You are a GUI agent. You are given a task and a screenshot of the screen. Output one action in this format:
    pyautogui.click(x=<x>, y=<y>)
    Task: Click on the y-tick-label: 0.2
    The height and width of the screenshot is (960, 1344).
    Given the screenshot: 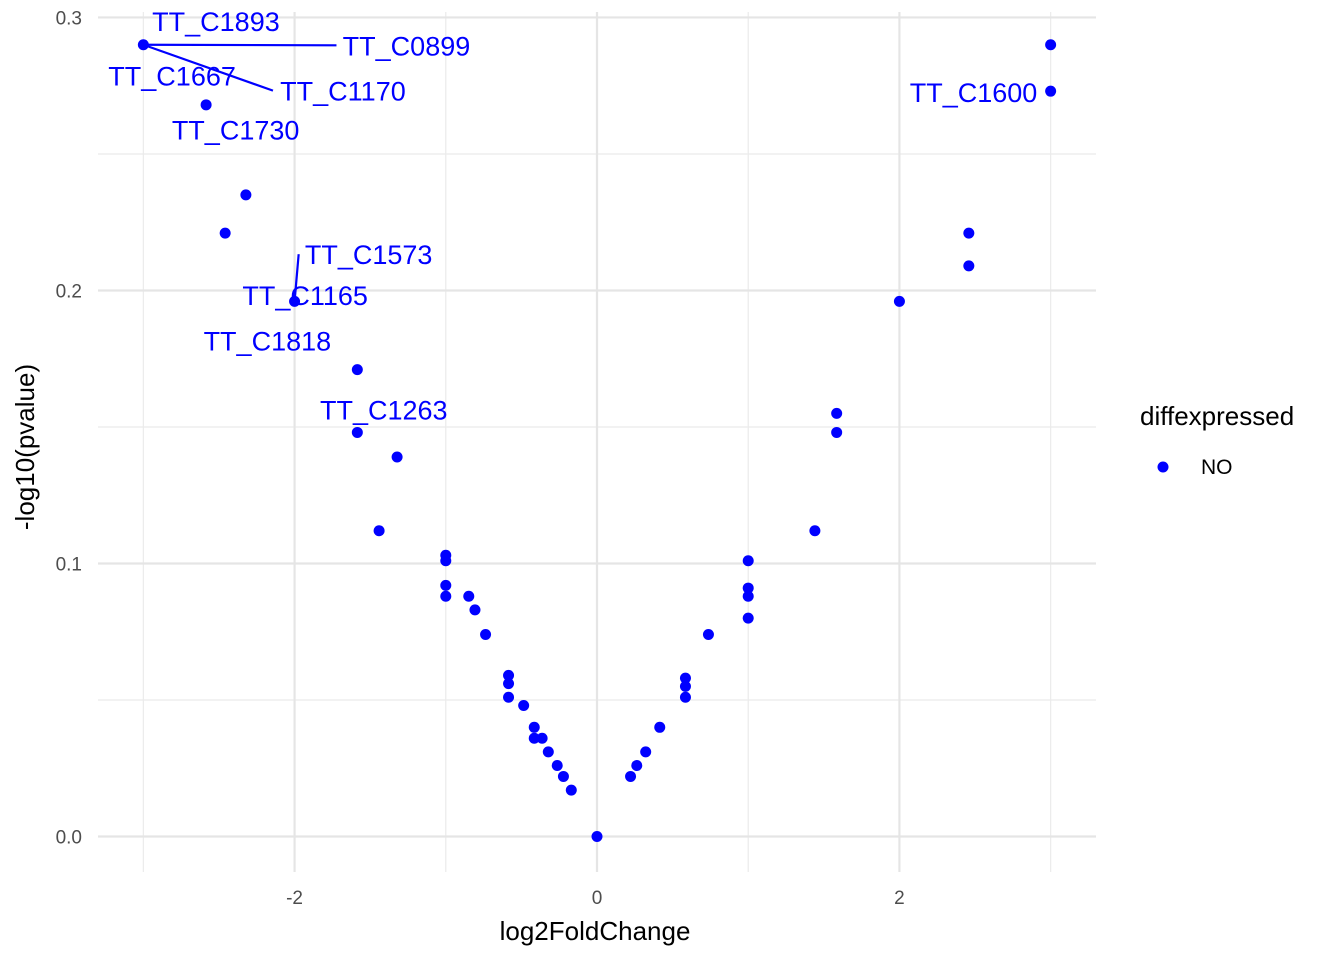 What is the action you would take?
    pyautogui.click(x=69, y=291)
    